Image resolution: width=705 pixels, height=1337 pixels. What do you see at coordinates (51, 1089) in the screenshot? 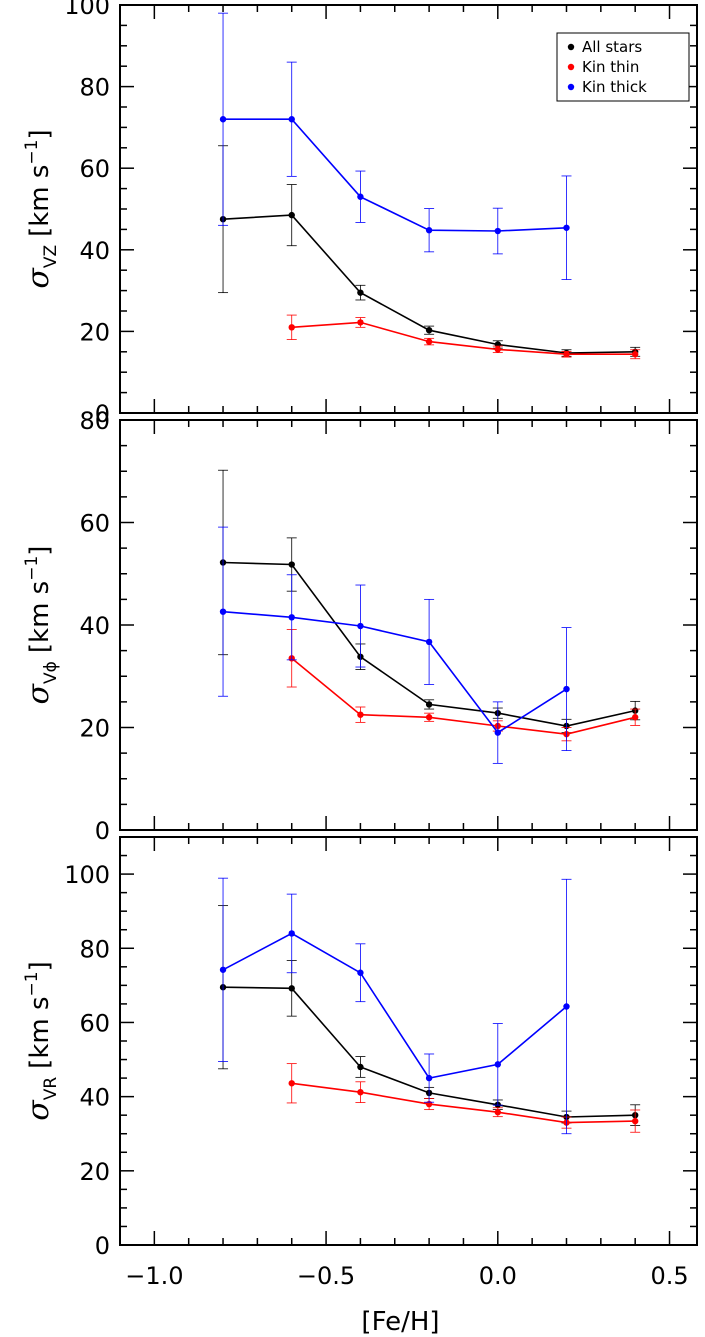
I see `y-title-subscript: VR` at bounding box center [51, 1089].